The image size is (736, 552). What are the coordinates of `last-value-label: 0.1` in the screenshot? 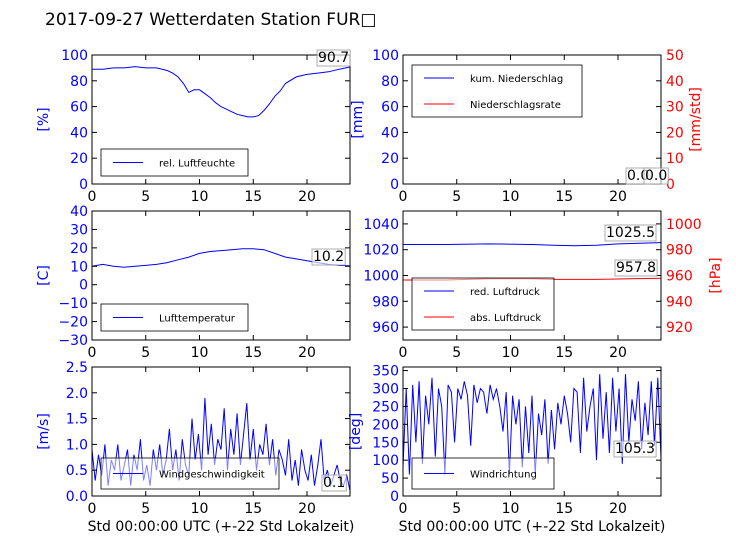 It's located at (334, 483).